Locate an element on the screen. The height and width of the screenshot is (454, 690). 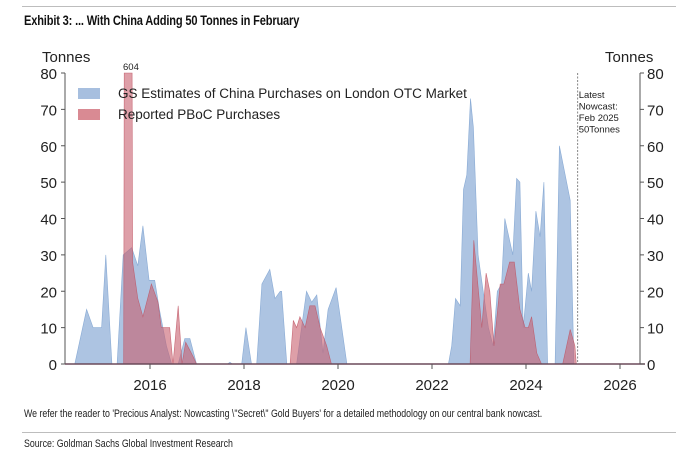
y-tick-label-right: 30 is located at coordinates (655, 256).